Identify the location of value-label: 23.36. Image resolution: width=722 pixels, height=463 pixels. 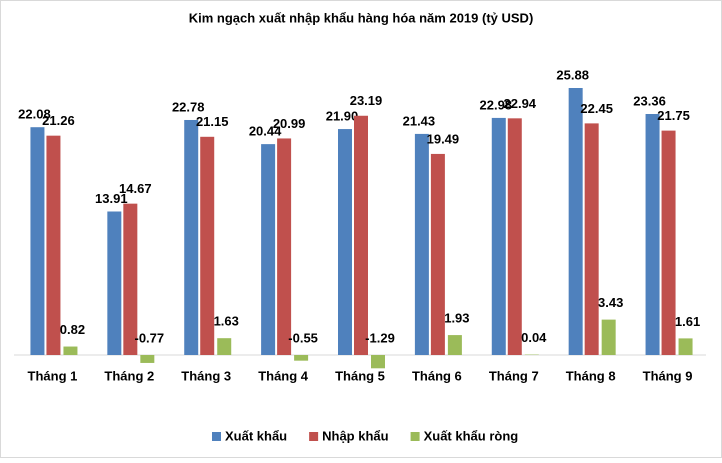
(649, 100).